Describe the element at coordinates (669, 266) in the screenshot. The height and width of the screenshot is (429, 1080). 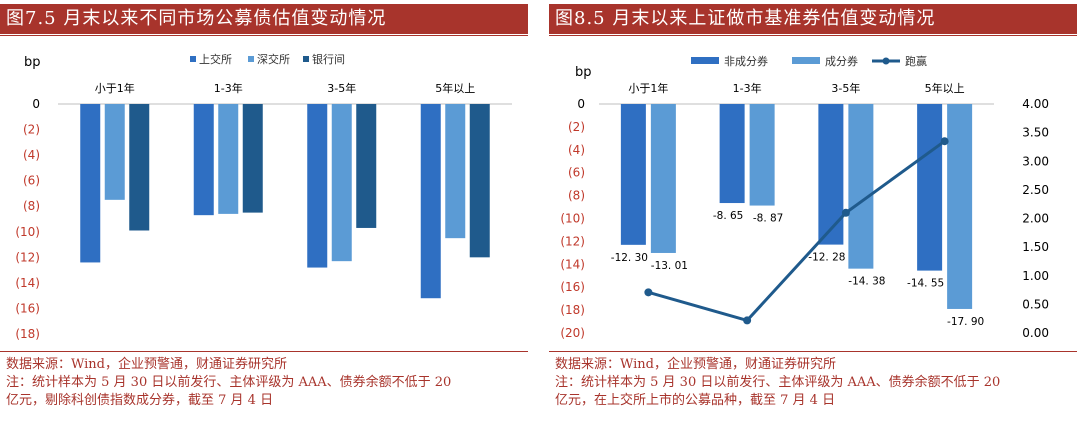
I see `bar-data-label: -13. 01` at that location.